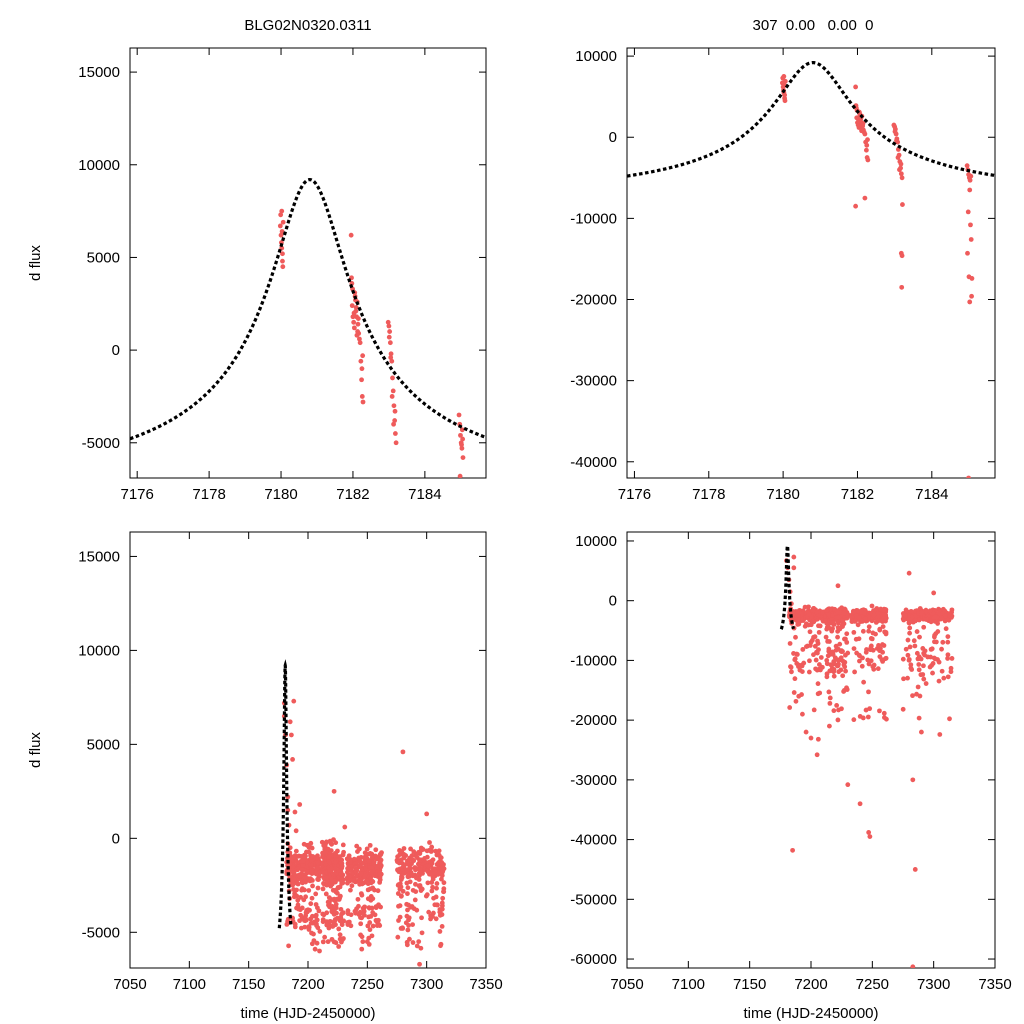 Image resolution: width=1024 pixels, height=1024 pixels. What do you see at coordinates (634, 494) in the screenshot?
I see `x-tick-label: 7176` at bounding box center [634, 494].